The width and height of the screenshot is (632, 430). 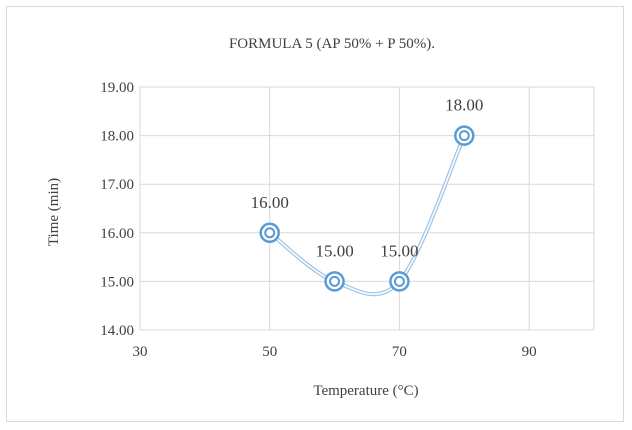 What do you see at coordinates (464, 105) in the screenshot?
I see `data-label-3: 18.00` at bounding box center [464, 105].